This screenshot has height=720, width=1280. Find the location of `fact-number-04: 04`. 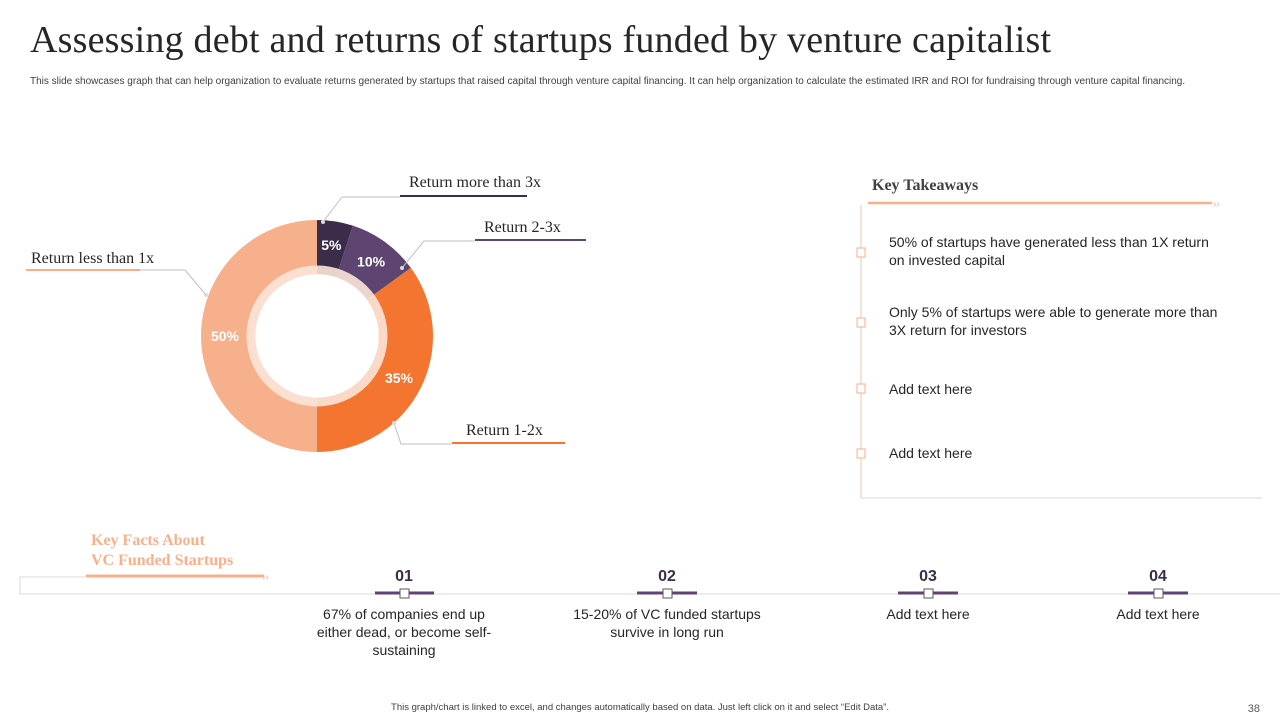

fact-number-04: 04 is located at coordinates (1158, 576).